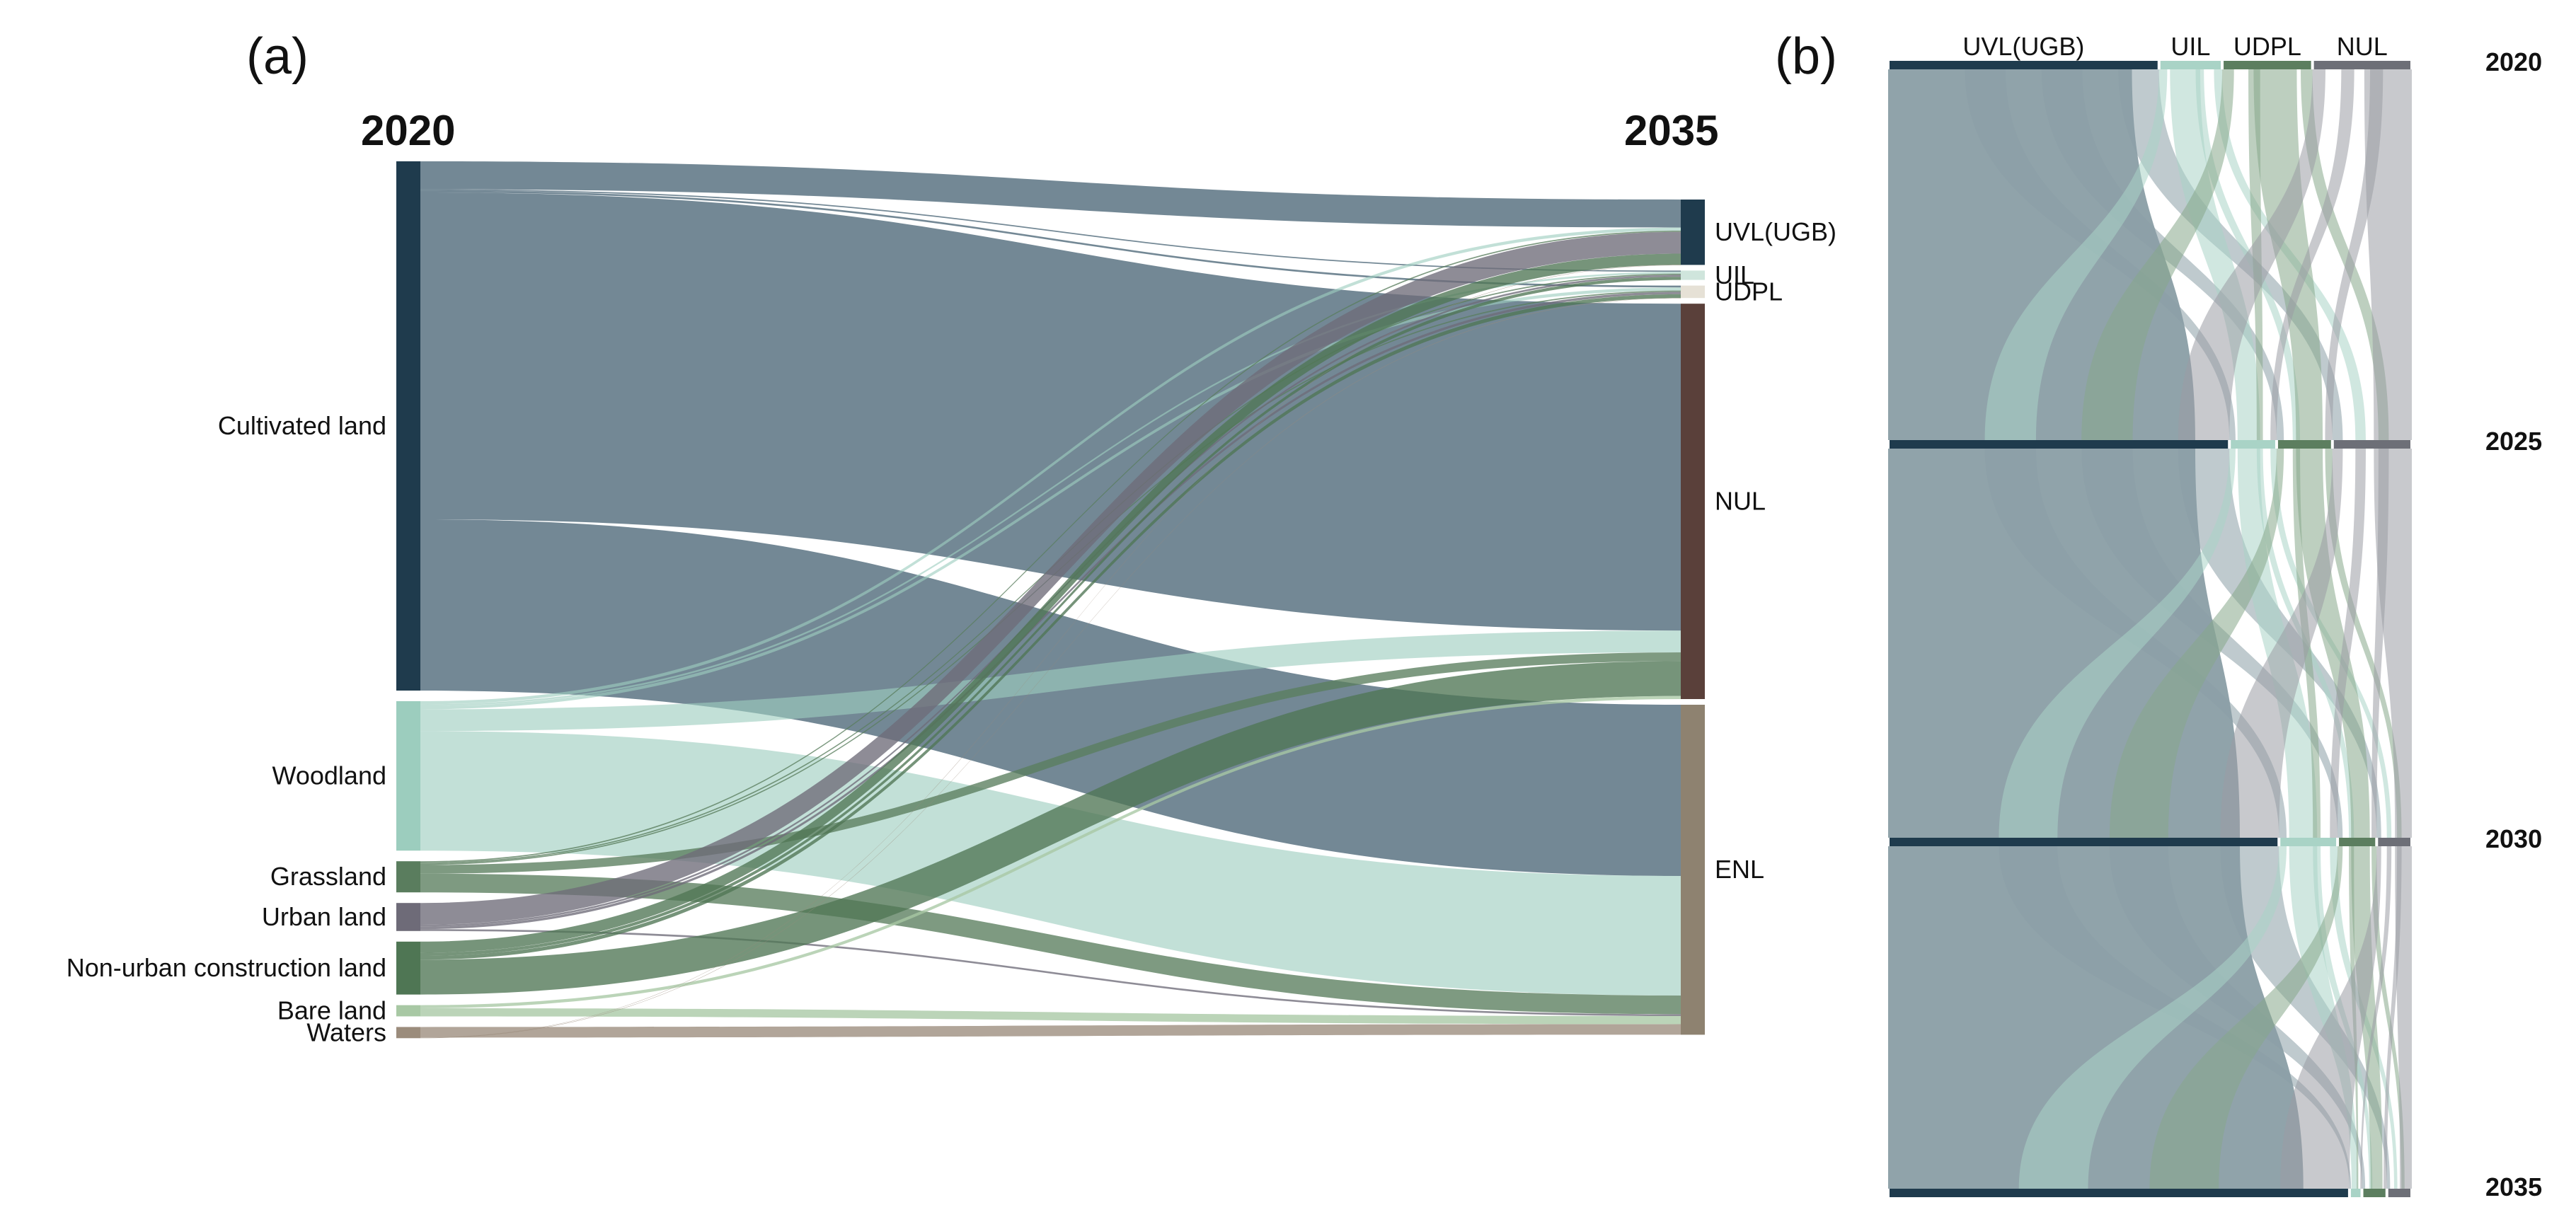  I want to click on sankey-a-flow-waters-to-enl, so click(1050, 1031).